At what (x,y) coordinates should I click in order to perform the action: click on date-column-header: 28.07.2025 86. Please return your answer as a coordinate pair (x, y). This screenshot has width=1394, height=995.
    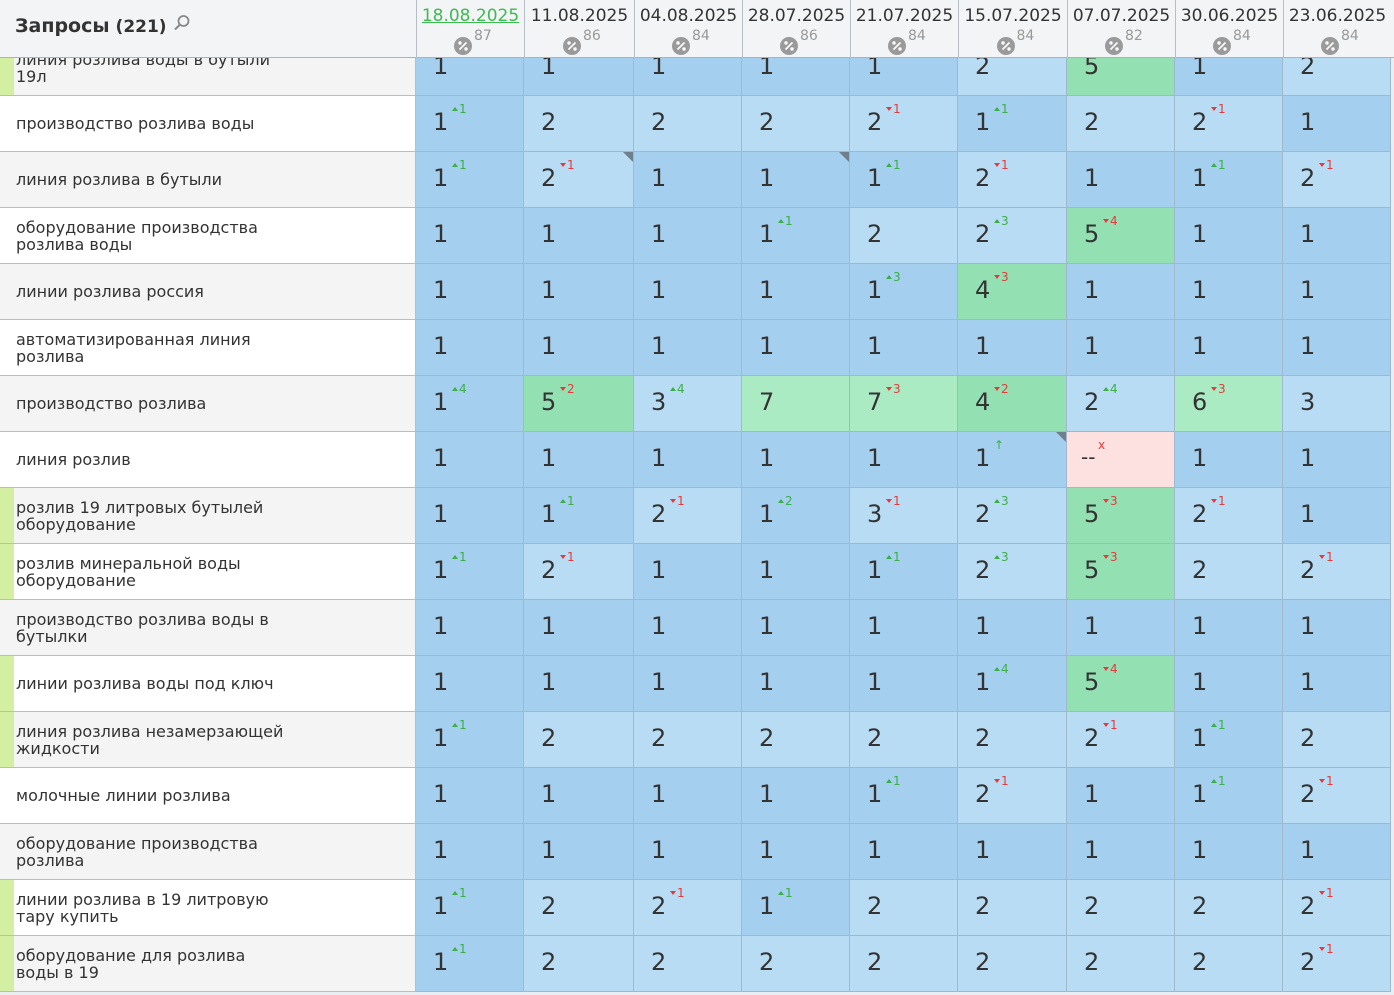
    Looking at the image, I should click on (796, 29).